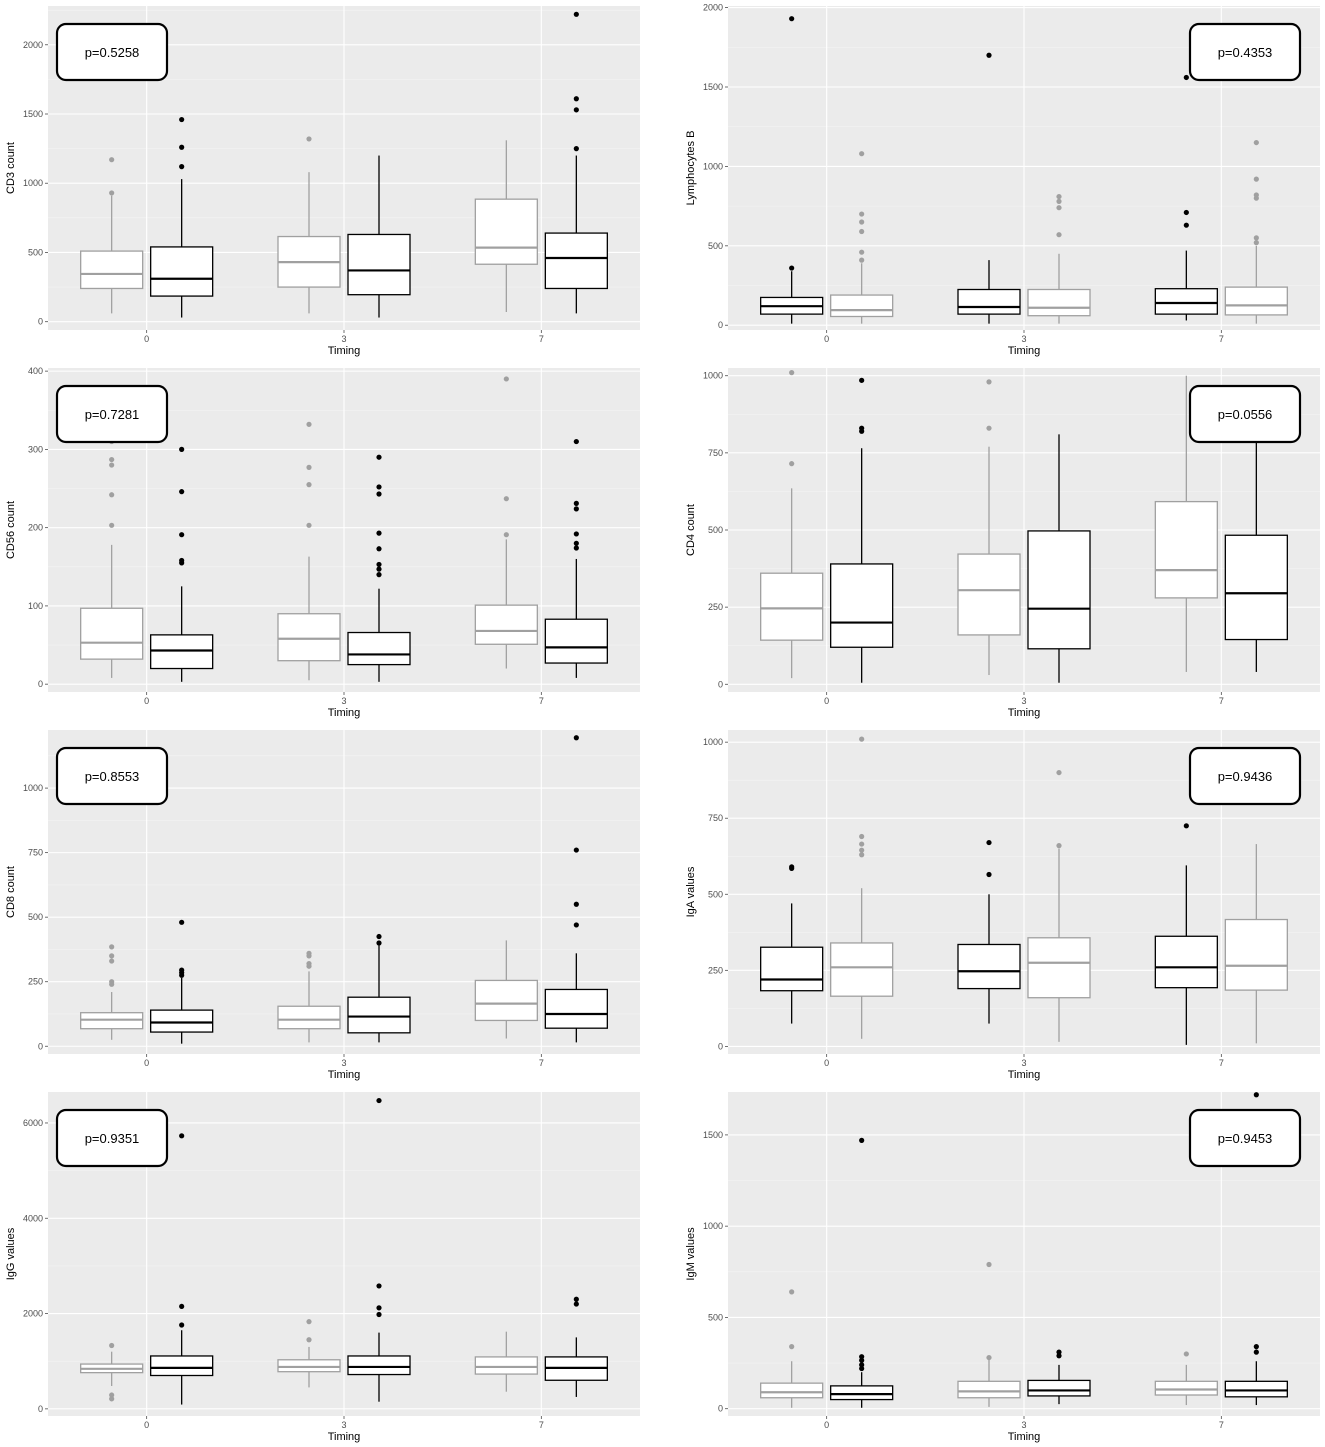  I want to click on p-value-label: p=0.9453, so click(1245, 1138).